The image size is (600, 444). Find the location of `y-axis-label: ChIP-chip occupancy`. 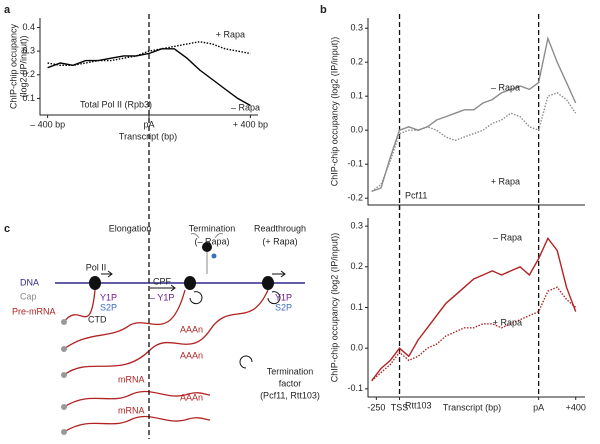

y-axis-label: ChIP-chip occupancy is located at coordinates (13, 66).